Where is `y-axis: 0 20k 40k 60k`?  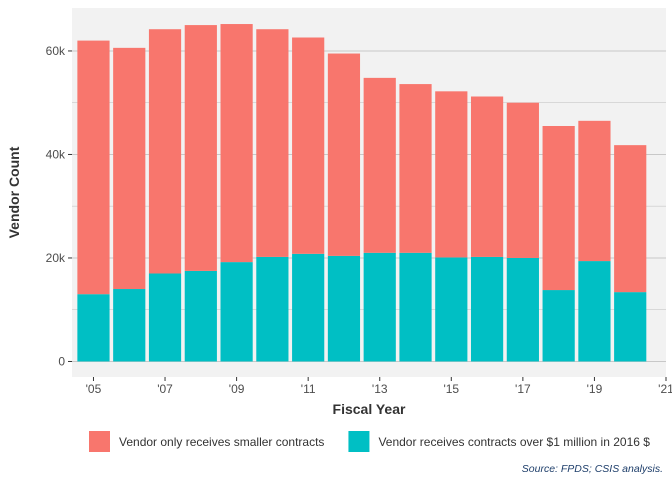 y-axis: 0 20k 40k 60k is located at coordinates (59, 206).